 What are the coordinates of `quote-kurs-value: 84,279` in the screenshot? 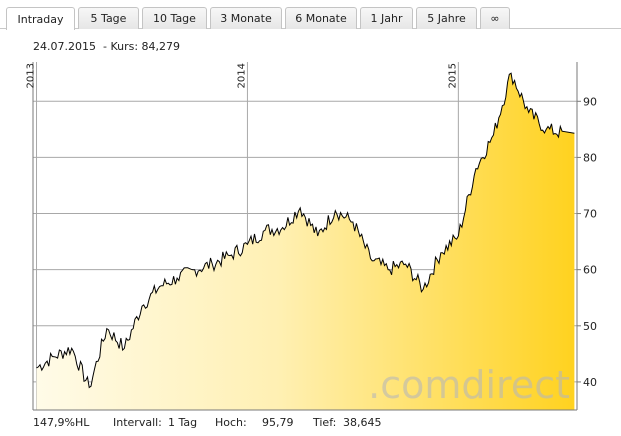 It's located at (161, 46).